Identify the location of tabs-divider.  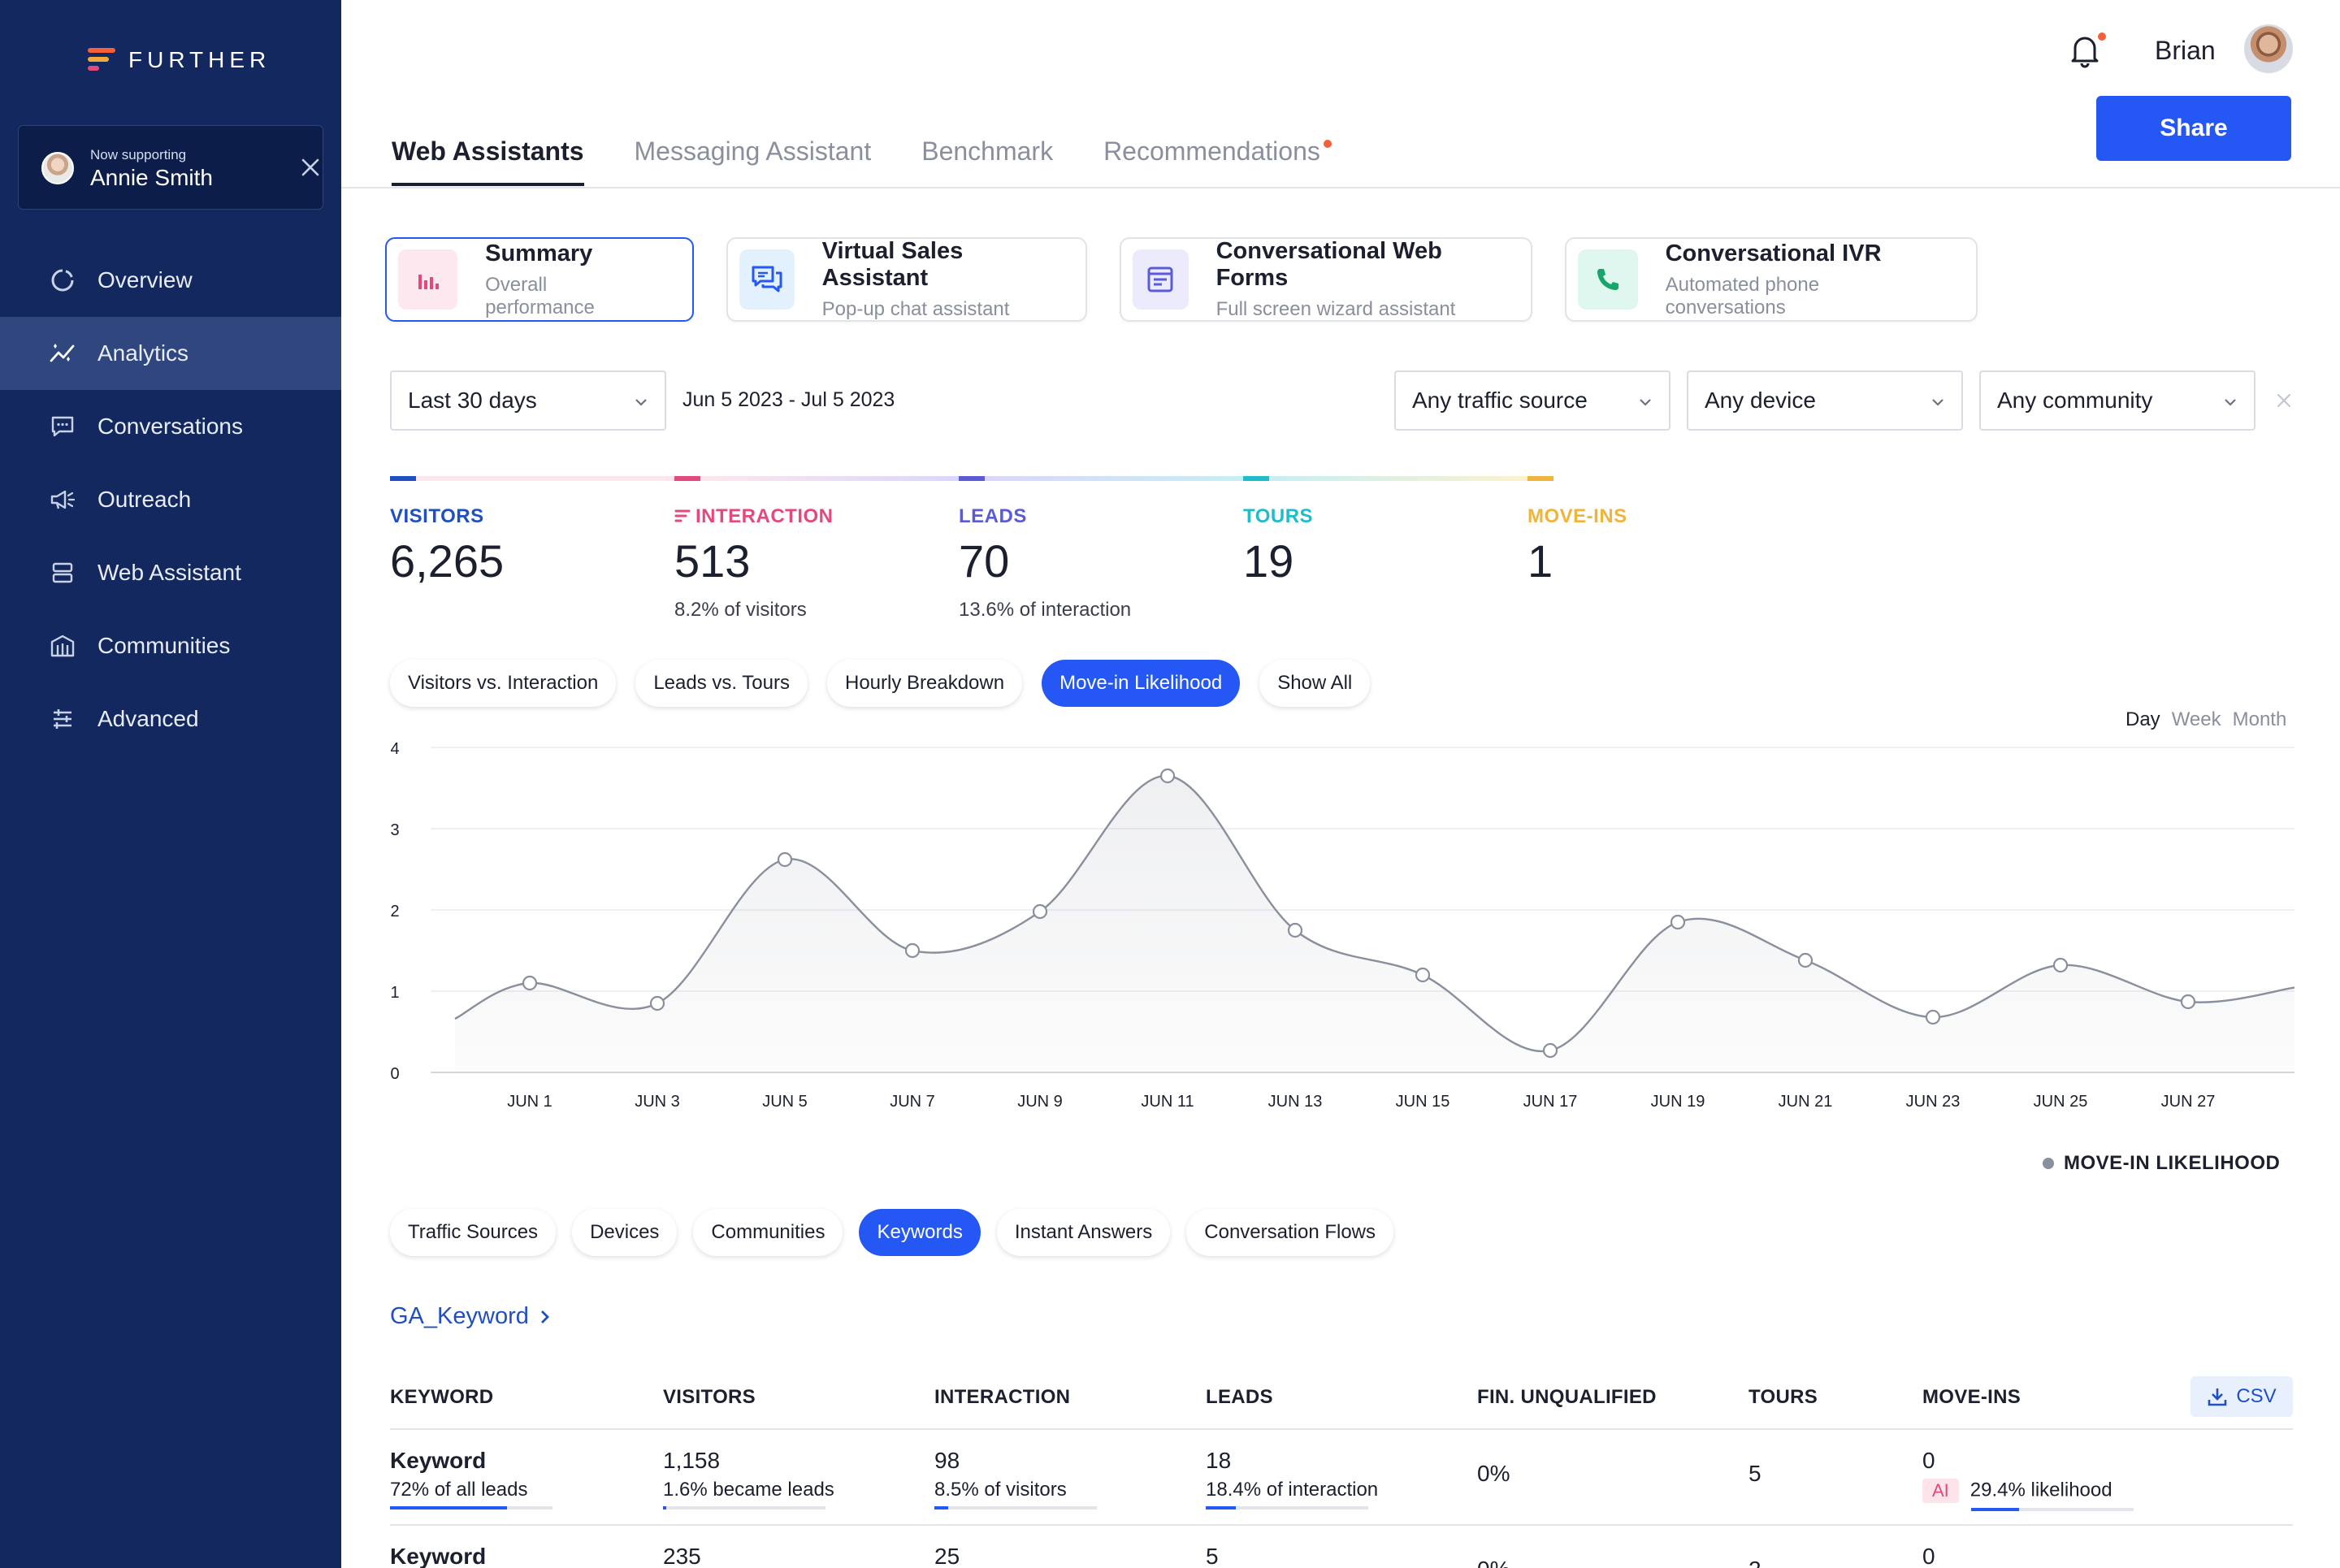
(1341, 187).